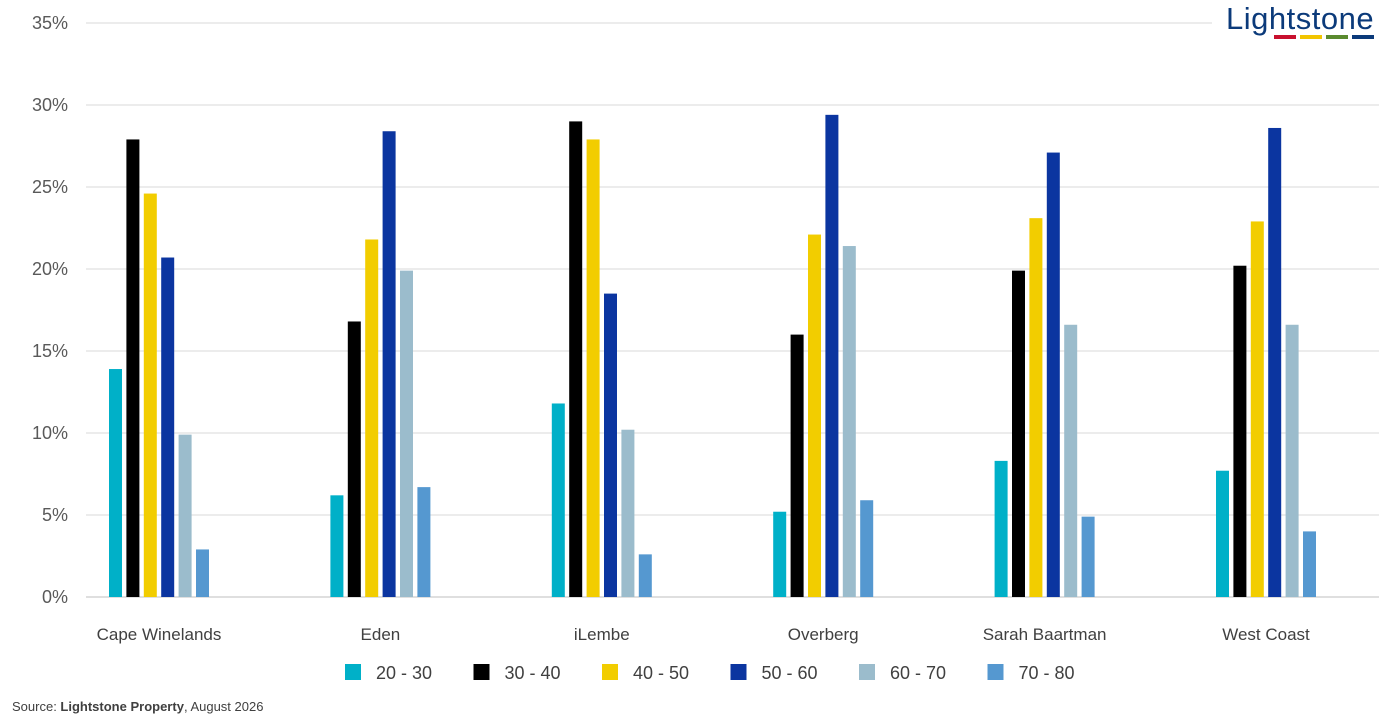  Describe the element at coordinates (602, 634) in the screenshot. I see `x-category-label: iLembe` at that location.